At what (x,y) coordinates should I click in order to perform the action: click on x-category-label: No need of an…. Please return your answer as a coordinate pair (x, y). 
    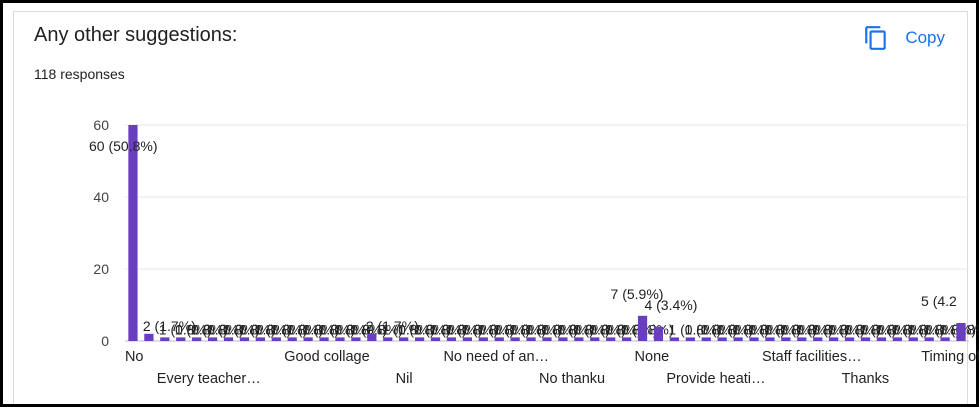
    Looking at the image, I should click on (496, 357).